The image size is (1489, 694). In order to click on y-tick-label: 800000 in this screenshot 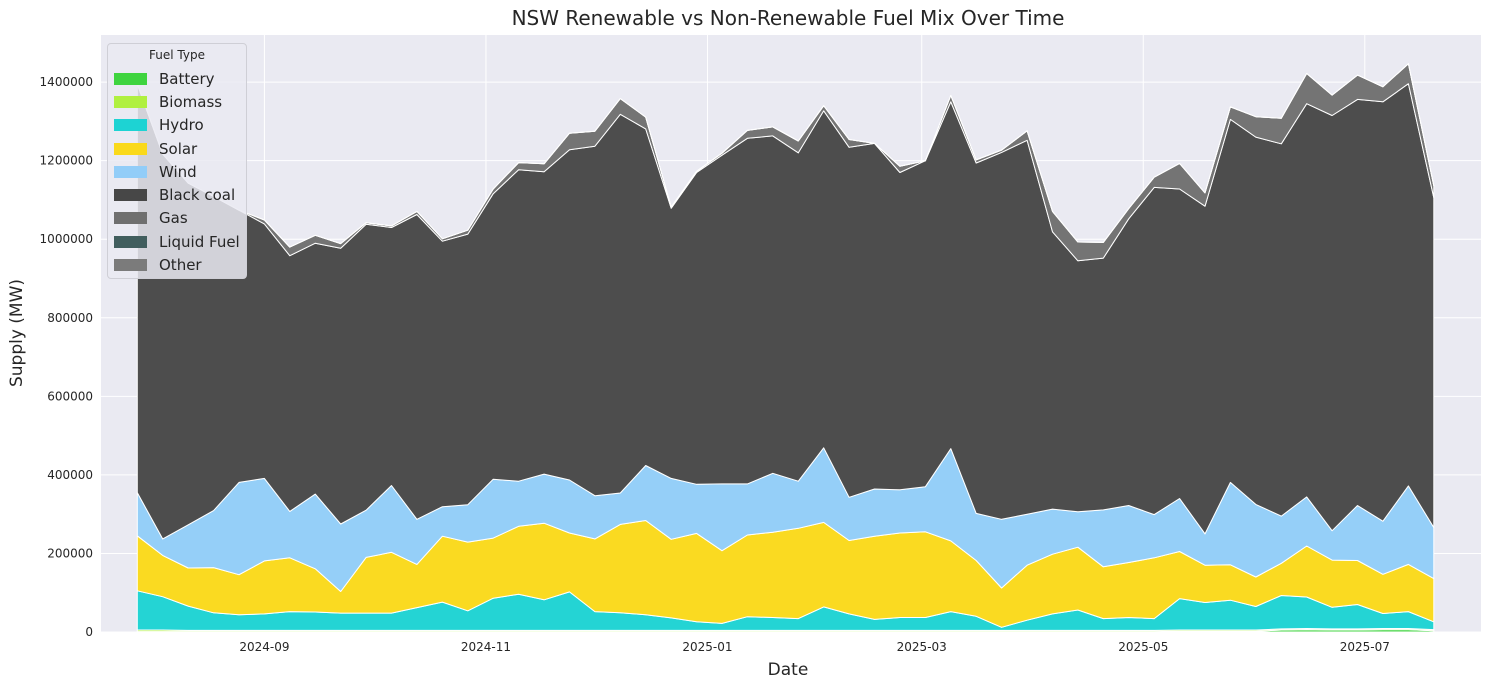, I will do `click(70, 318)`.